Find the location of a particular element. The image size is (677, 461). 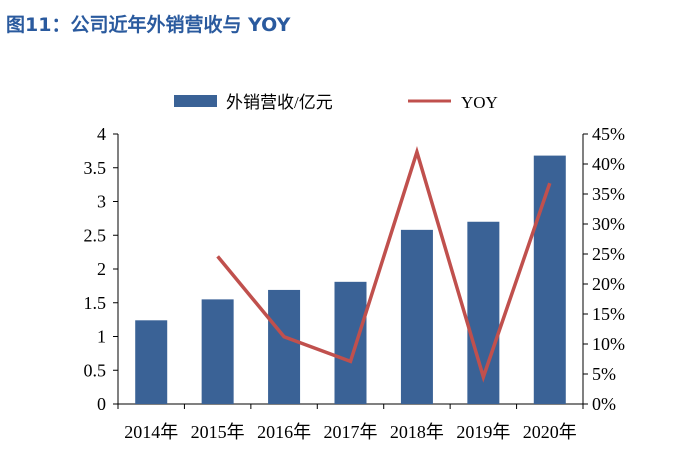

y-left-tick-label: 1.5 is located at coordinates (95, 303).